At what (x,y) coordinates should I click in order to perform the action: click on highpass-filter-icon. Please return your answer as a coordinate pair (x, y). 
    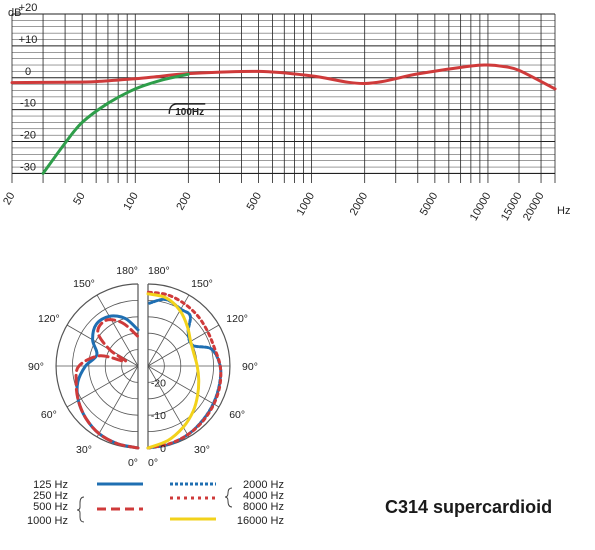
    Looking at the image, I should click on (187, 108).